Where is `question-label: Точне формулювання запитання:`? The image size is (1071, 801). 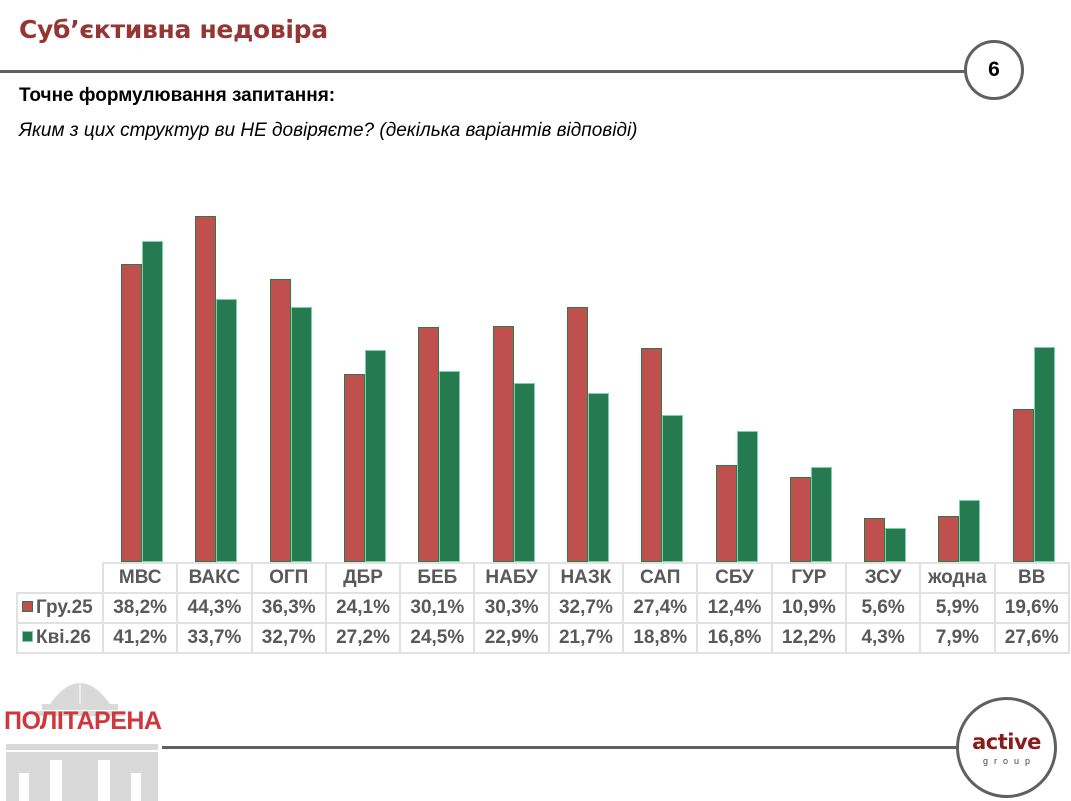 question-label: Точне формулювання запитання: is located at coordinates (177, 95).